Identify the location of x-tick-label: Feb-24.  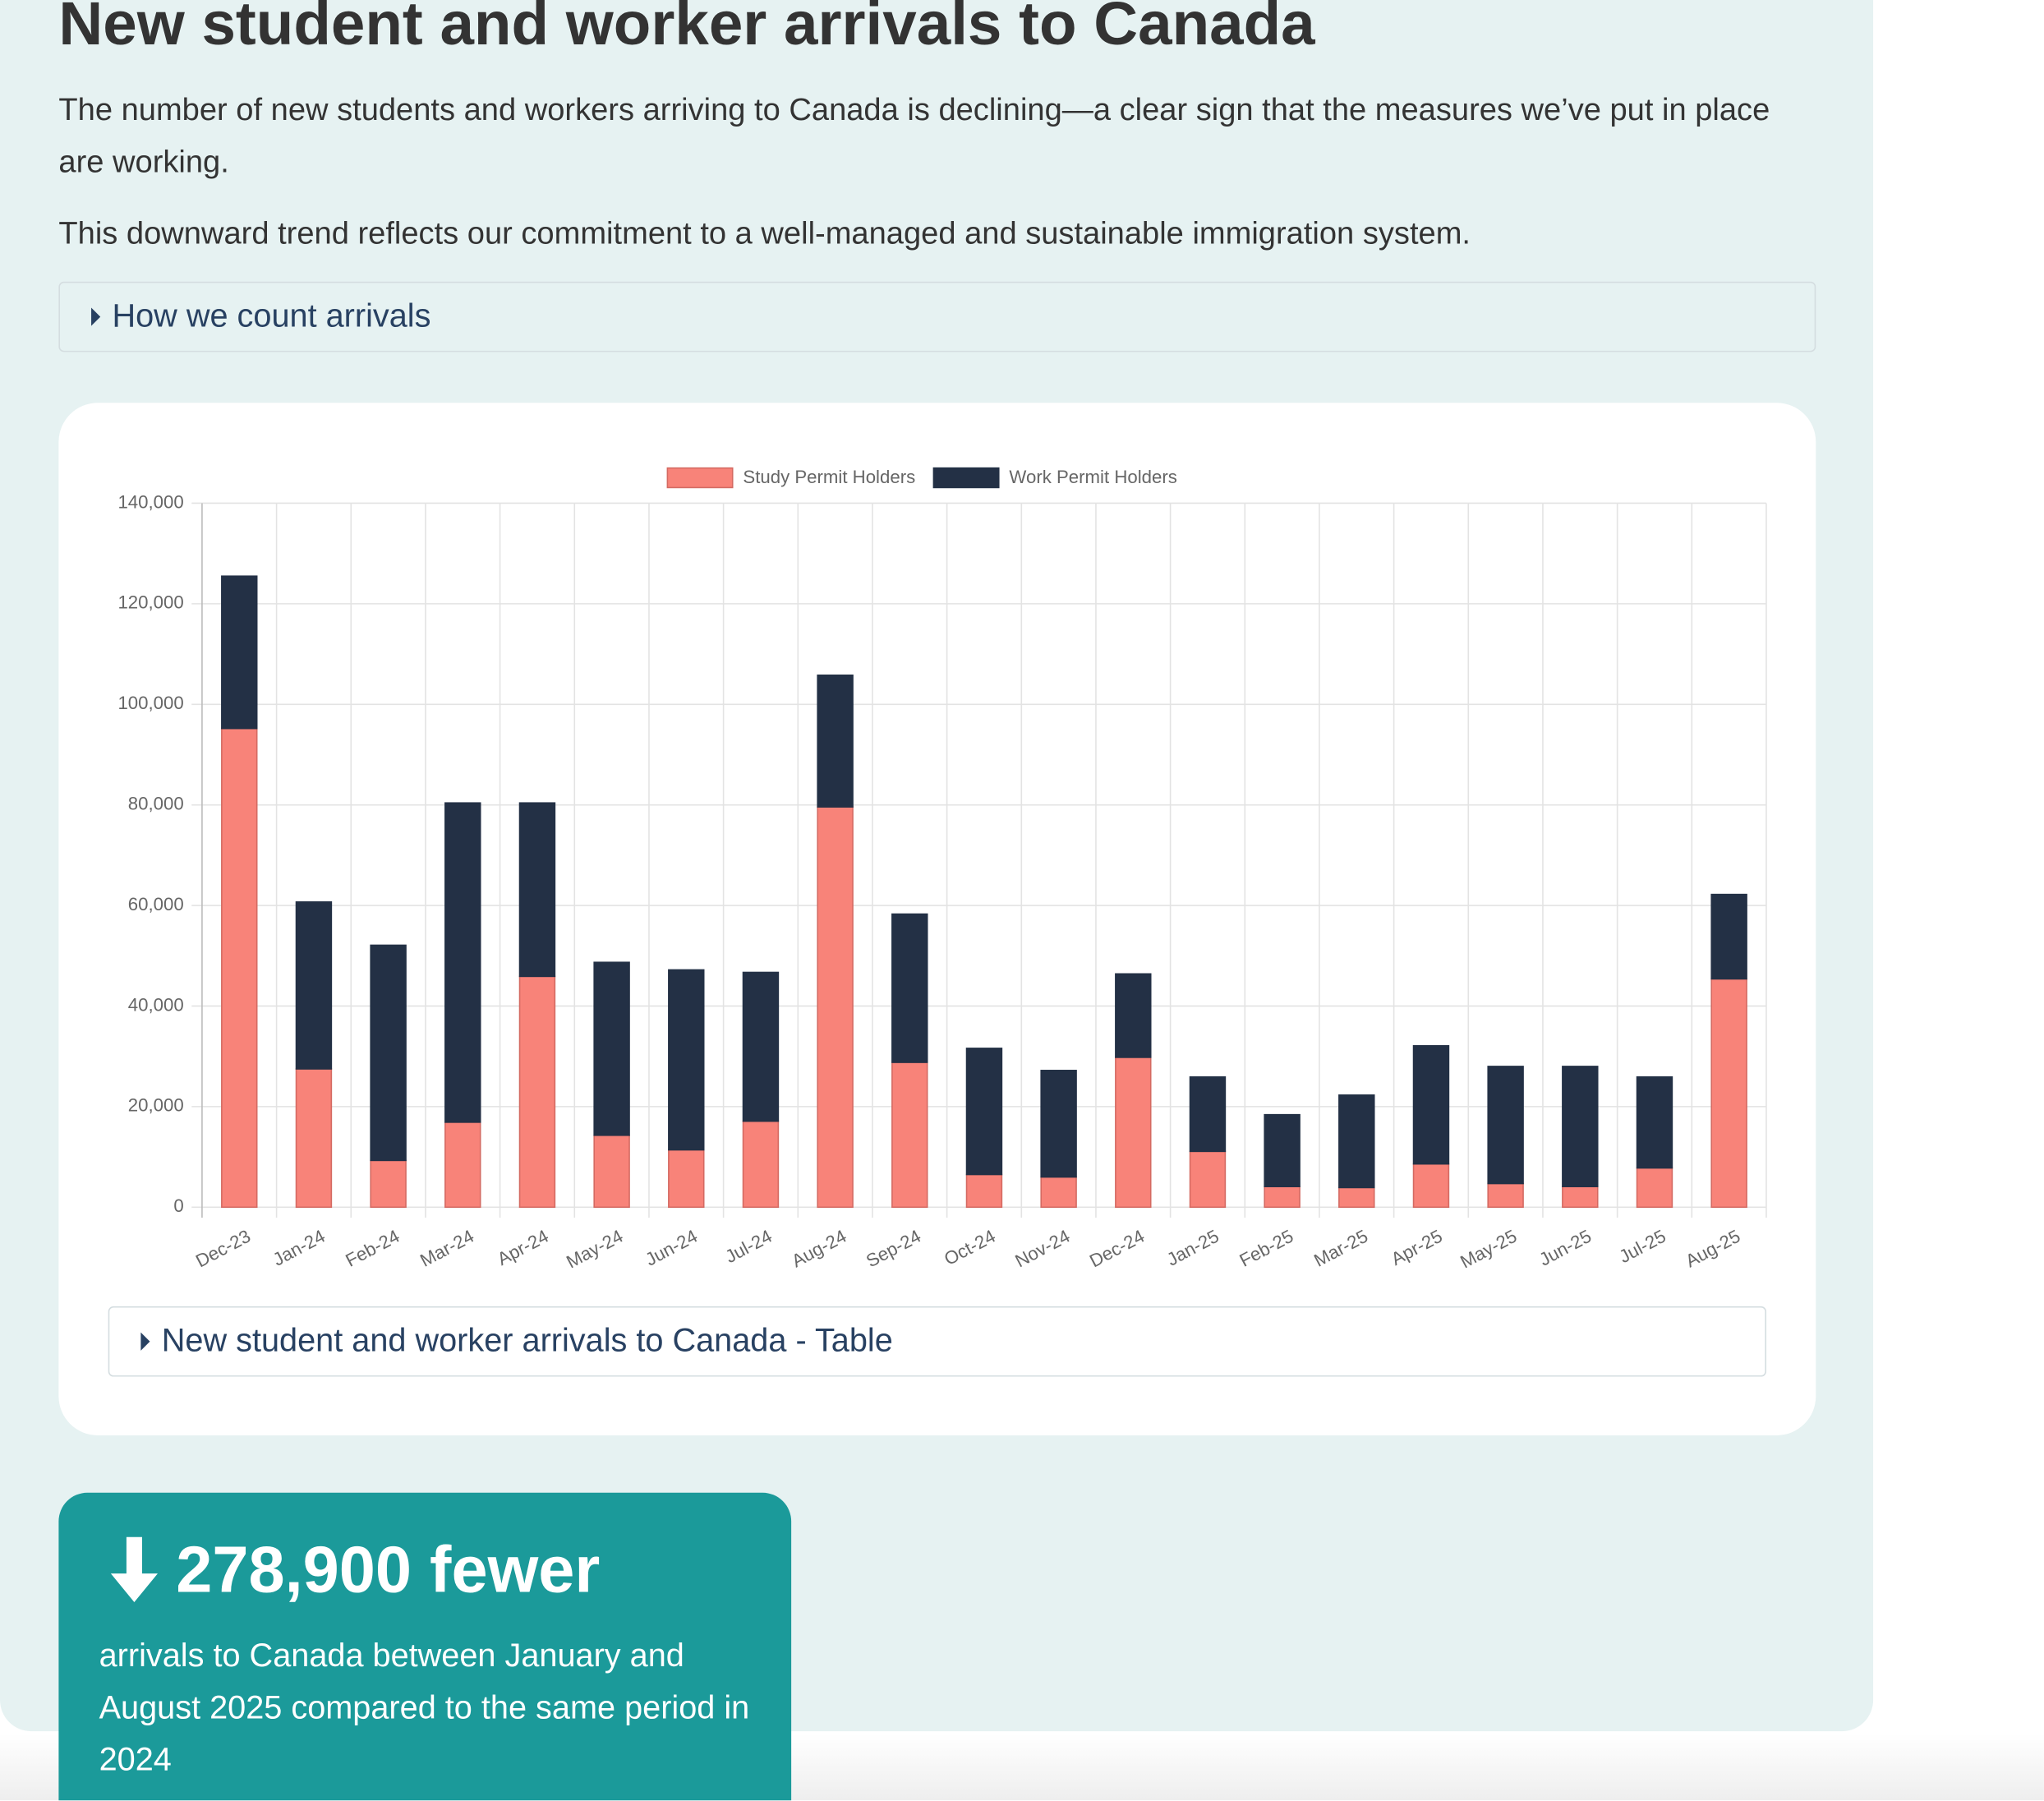
(373, 1248).